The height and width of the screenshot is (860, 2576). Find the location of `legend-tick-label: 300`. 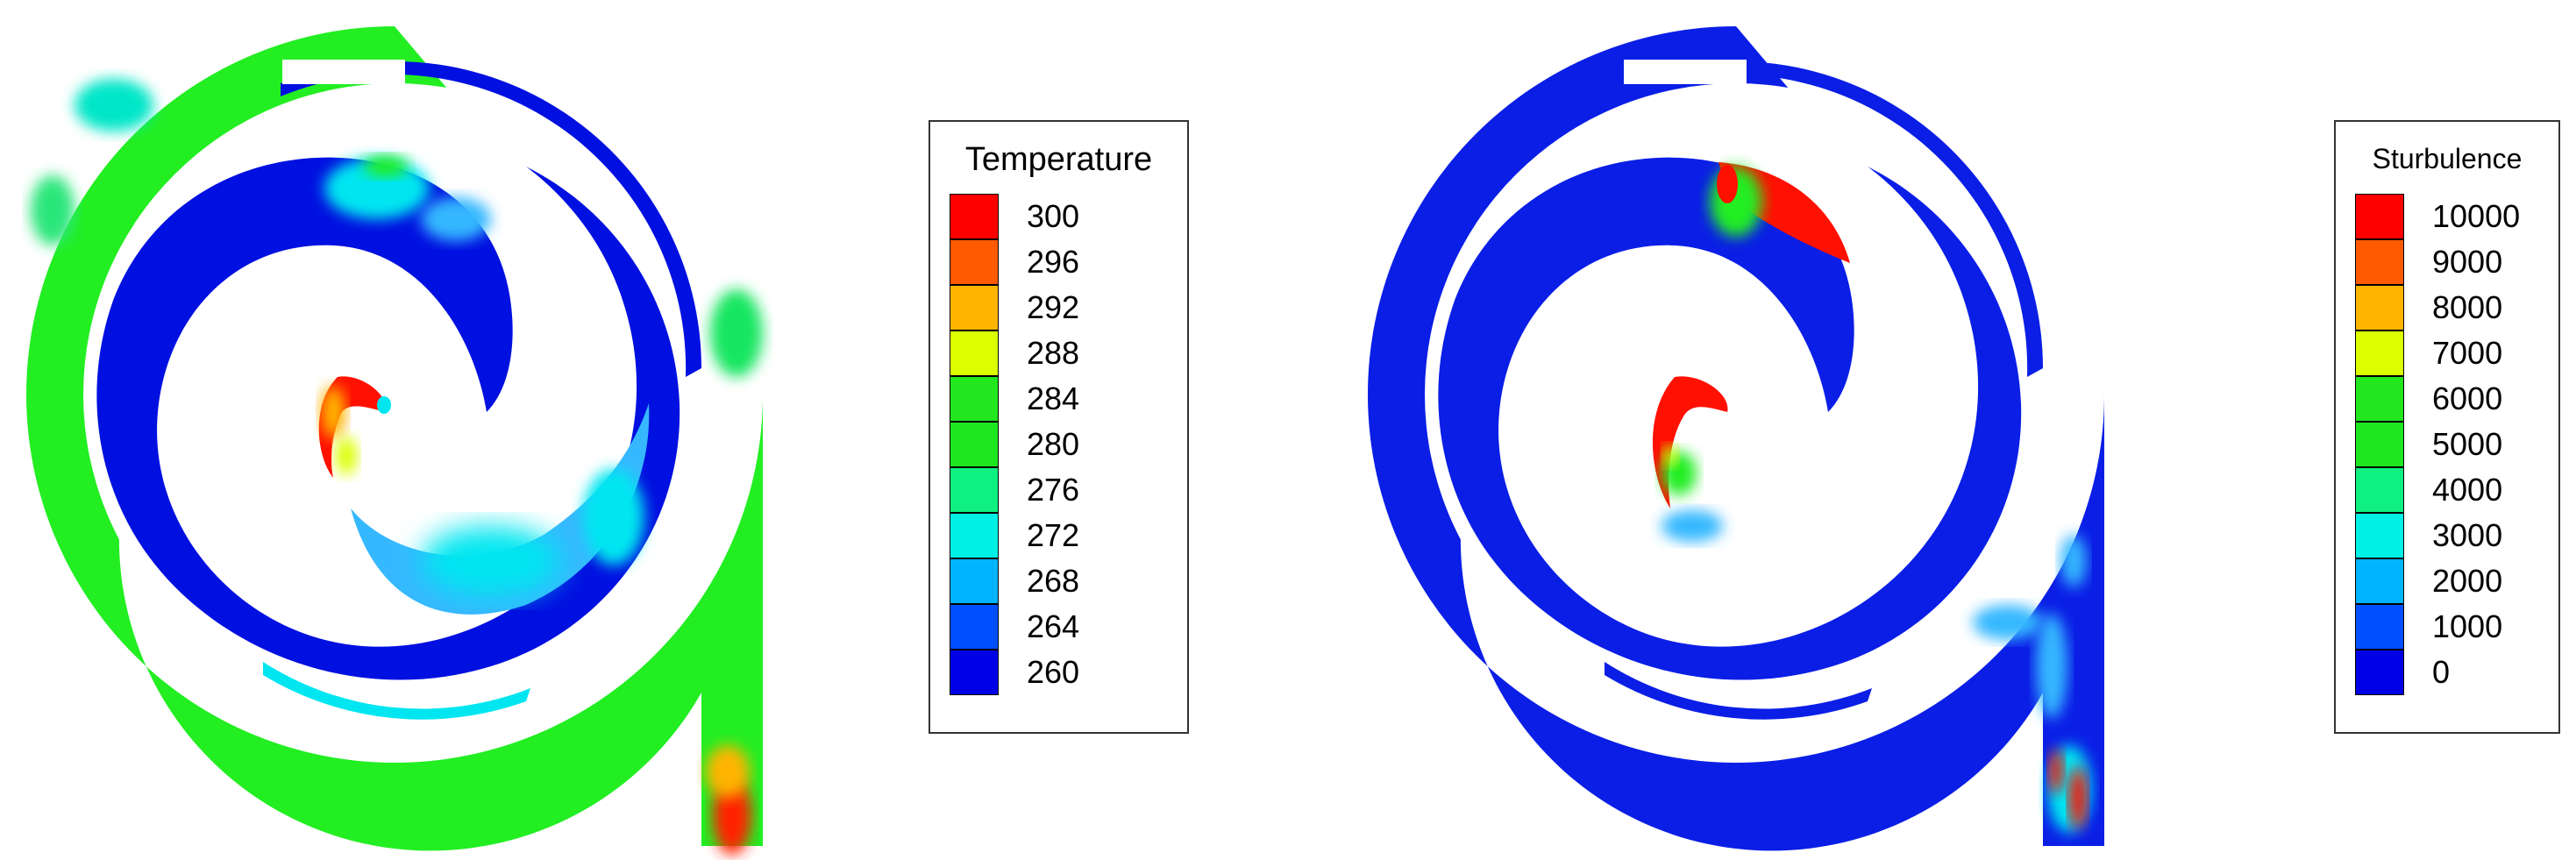

legend-tick-label: 300 is located at coordinates (1053, 216).